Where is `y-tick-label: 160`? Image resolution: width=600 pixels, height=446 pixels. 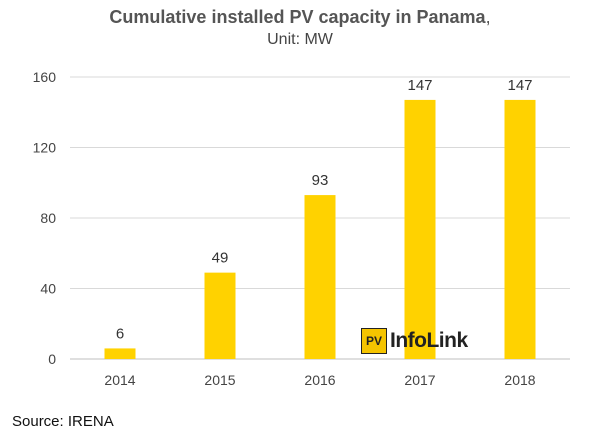 y-tick-label: 160 is located at coordinates (45, 77).